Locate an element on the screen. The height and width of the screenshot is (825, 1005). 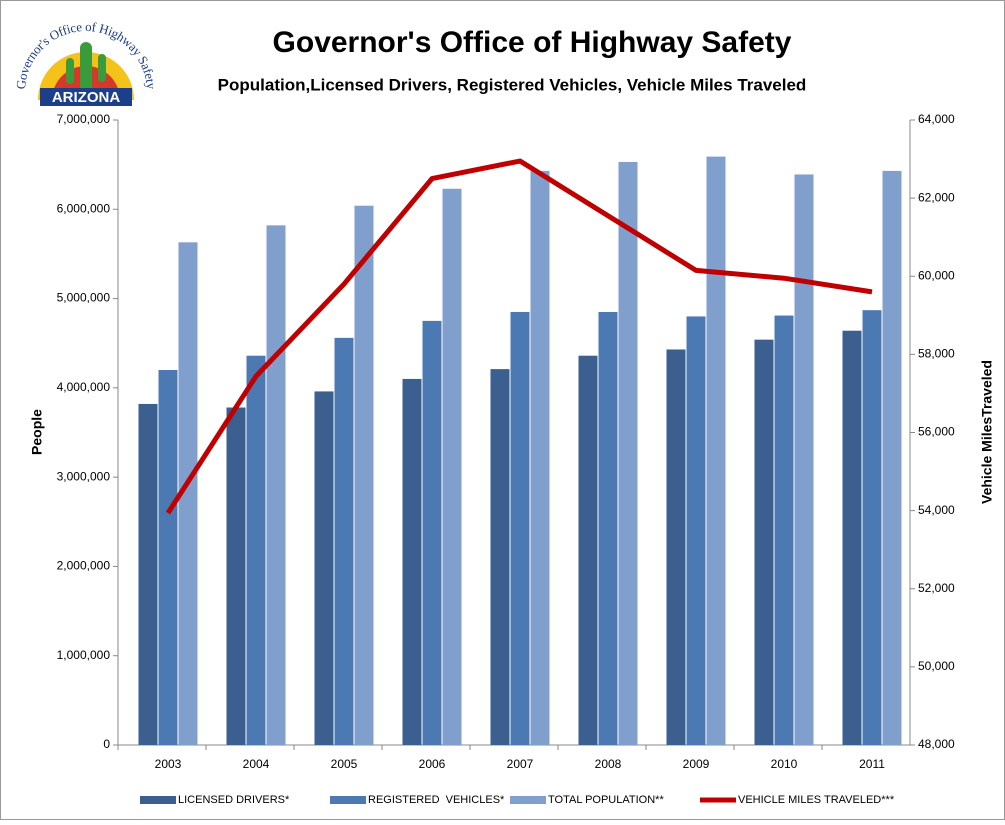
x-tick-label: 2011 is located at coordinates (872, 764).